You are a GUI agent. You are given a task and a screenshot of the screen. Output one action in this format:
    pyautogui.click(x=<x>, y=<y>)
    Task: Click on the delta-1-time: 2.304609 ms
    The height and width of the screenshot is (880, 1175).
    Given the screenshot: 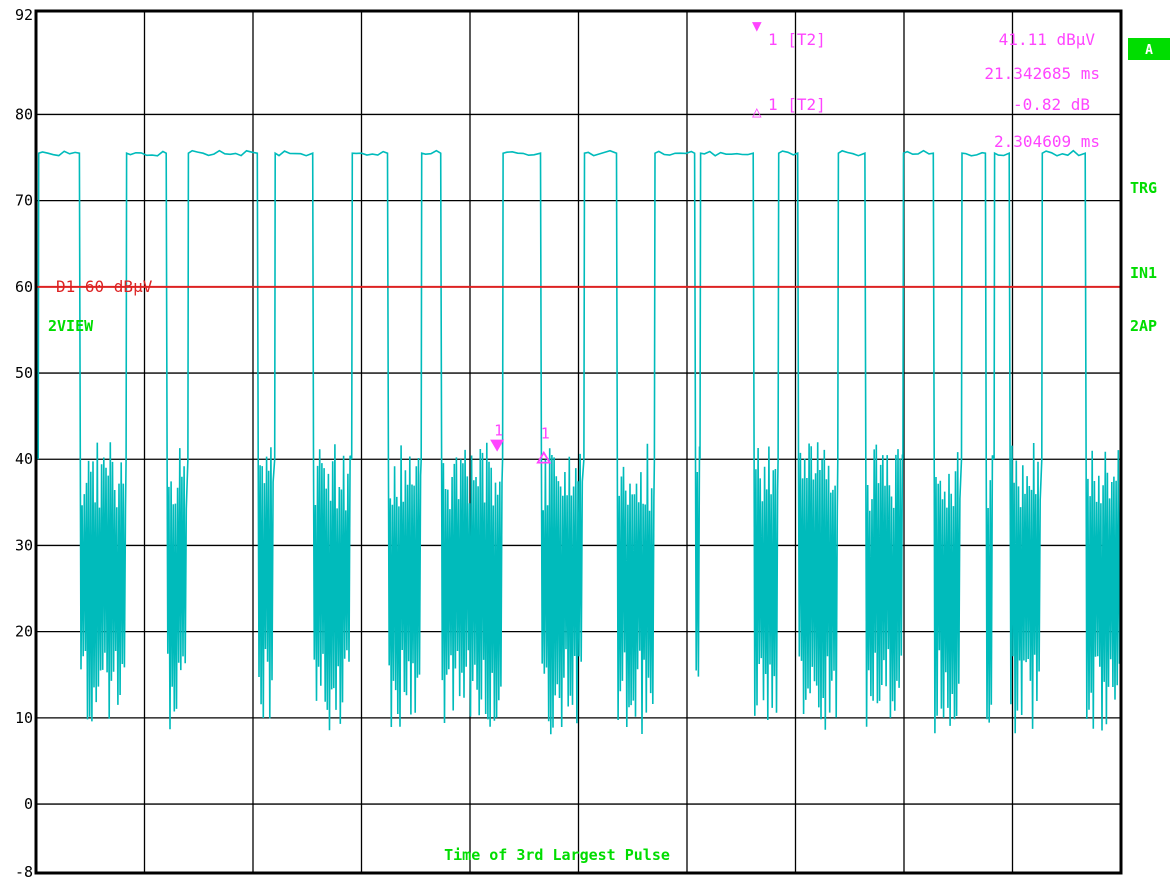 What is the action you would take?
    pyautogui.click(x=1047, y=141)
    